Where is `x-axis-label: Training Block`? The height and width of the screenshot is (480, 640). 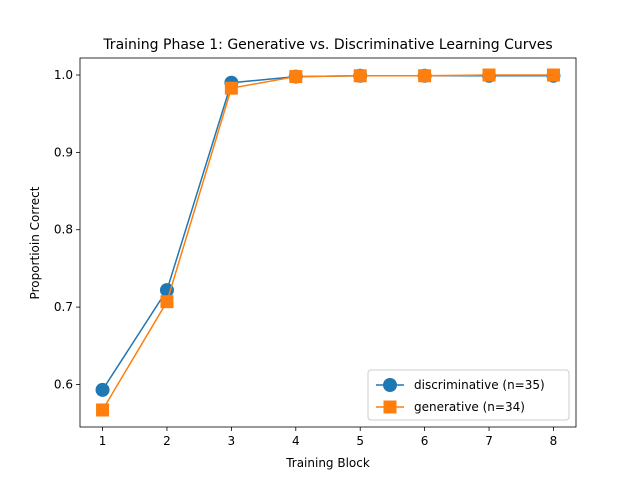 x-axis-label: Training Block is located at coordinates (327, 463).